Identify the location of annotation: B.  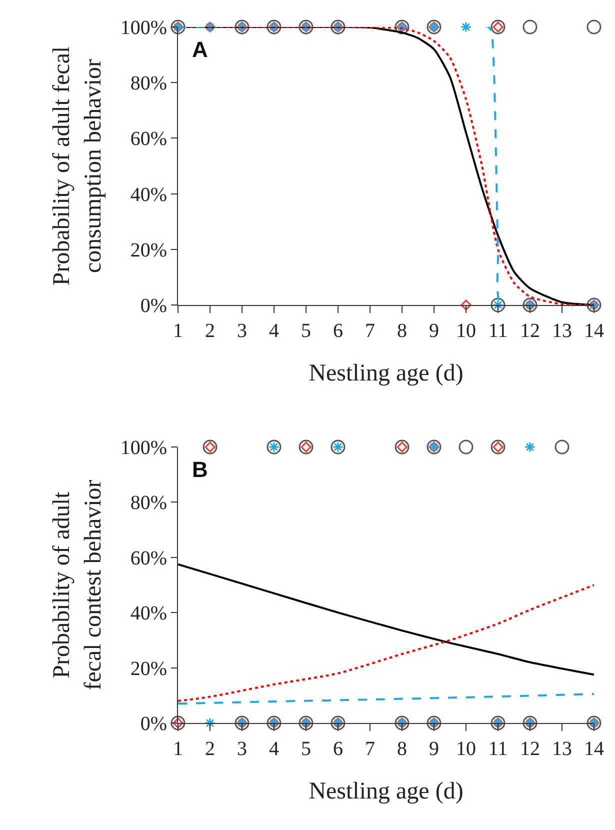
(200, 469).